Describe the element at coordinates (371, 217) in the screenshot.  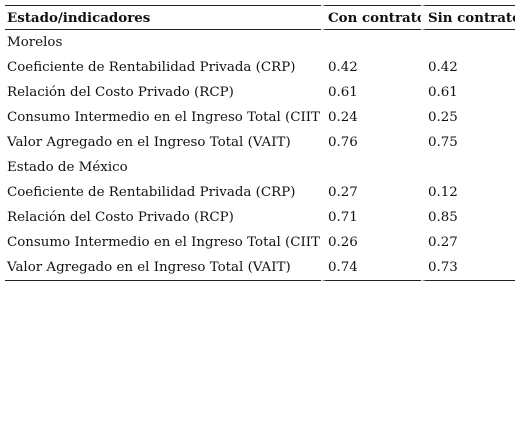
I see `cell-con-contrato: 0.71` at that location.